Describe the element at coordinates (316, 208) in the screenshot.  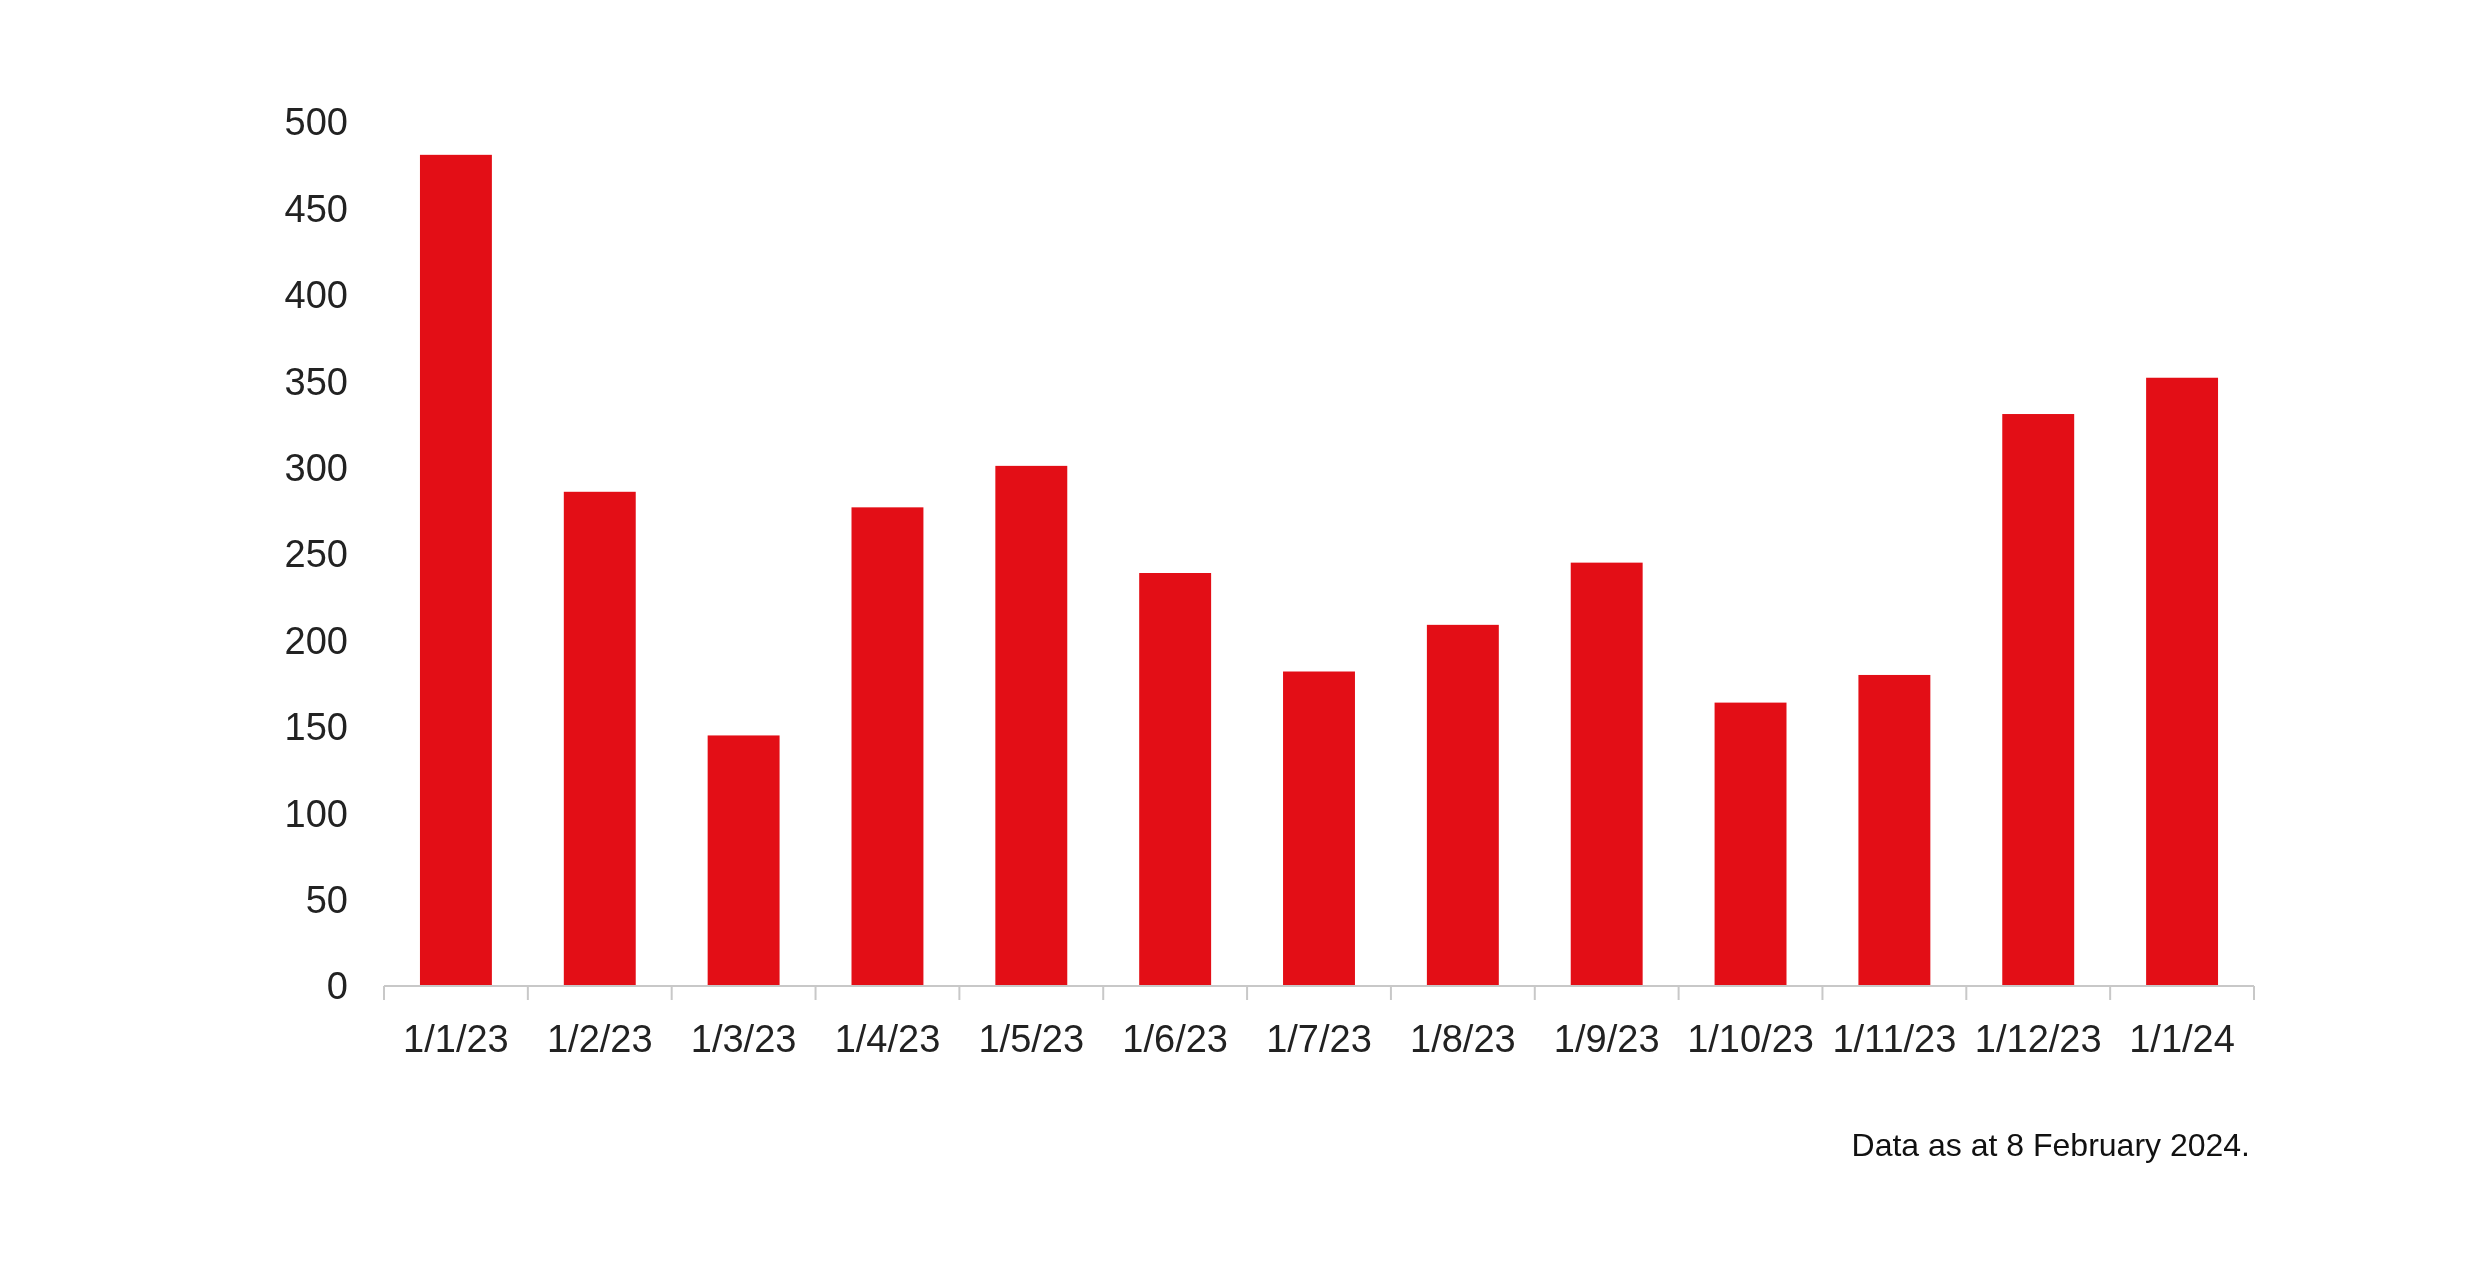
I see `y-tick-label: 450` at that location.